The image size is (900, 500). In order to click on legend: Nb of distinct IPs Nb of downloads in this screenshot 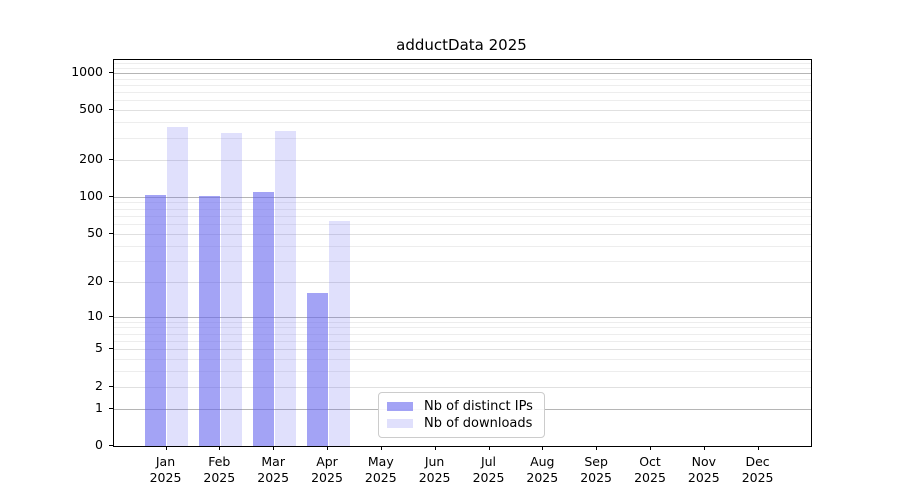, I will do `click(461, 415)`.